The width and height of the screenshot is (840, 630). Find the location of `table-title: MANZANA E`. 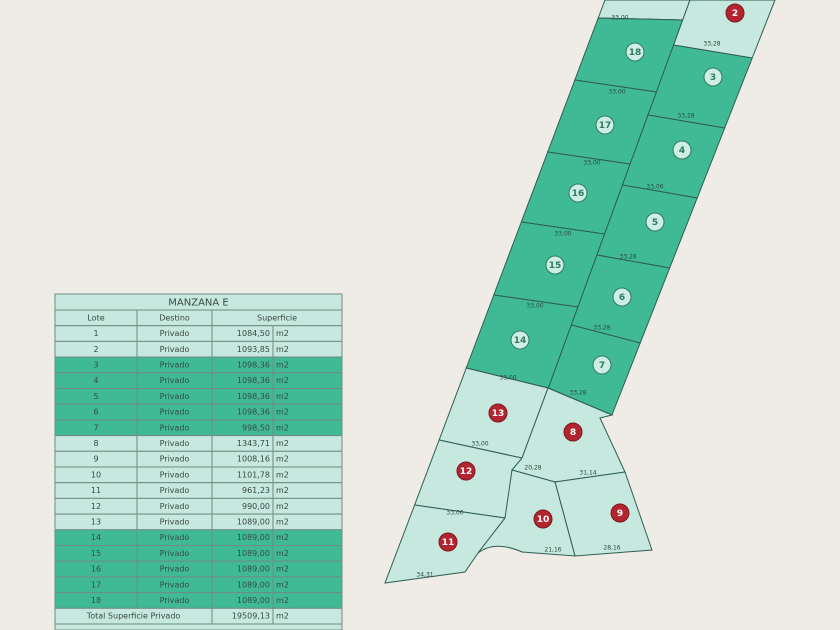

table-title: MANZANA E is located at coordinates (198, 303).